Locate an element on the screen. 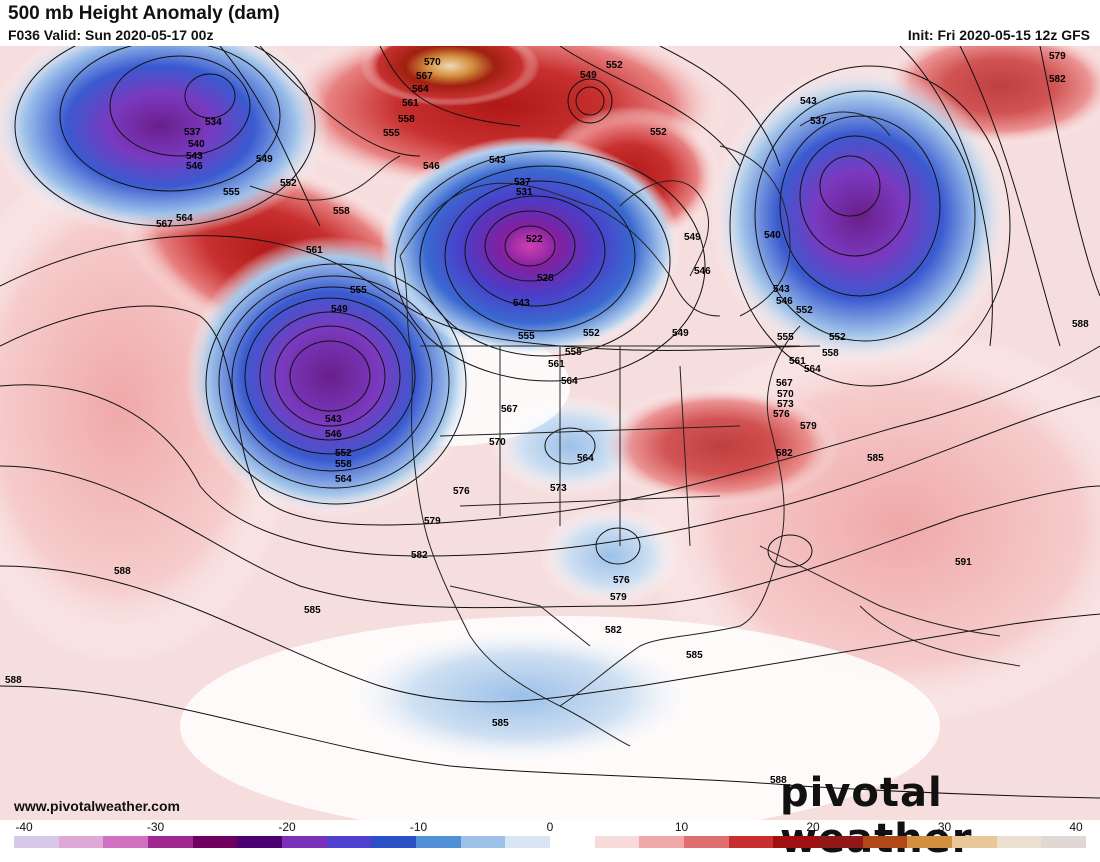  colorbar-tick-label: 20 is located at coordinates (813, 827).